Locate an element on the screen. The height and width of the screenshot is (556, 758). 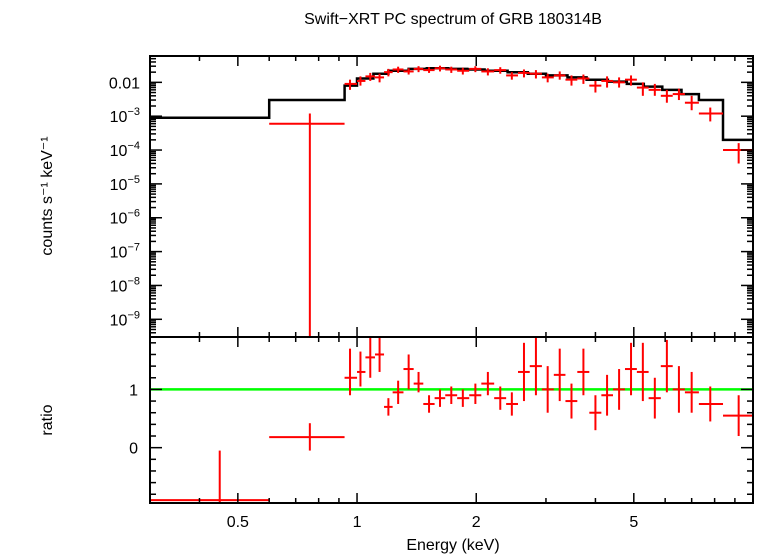
energy-tick-labels: 0.5 1 2 5 is located at coordinates (433, 522).